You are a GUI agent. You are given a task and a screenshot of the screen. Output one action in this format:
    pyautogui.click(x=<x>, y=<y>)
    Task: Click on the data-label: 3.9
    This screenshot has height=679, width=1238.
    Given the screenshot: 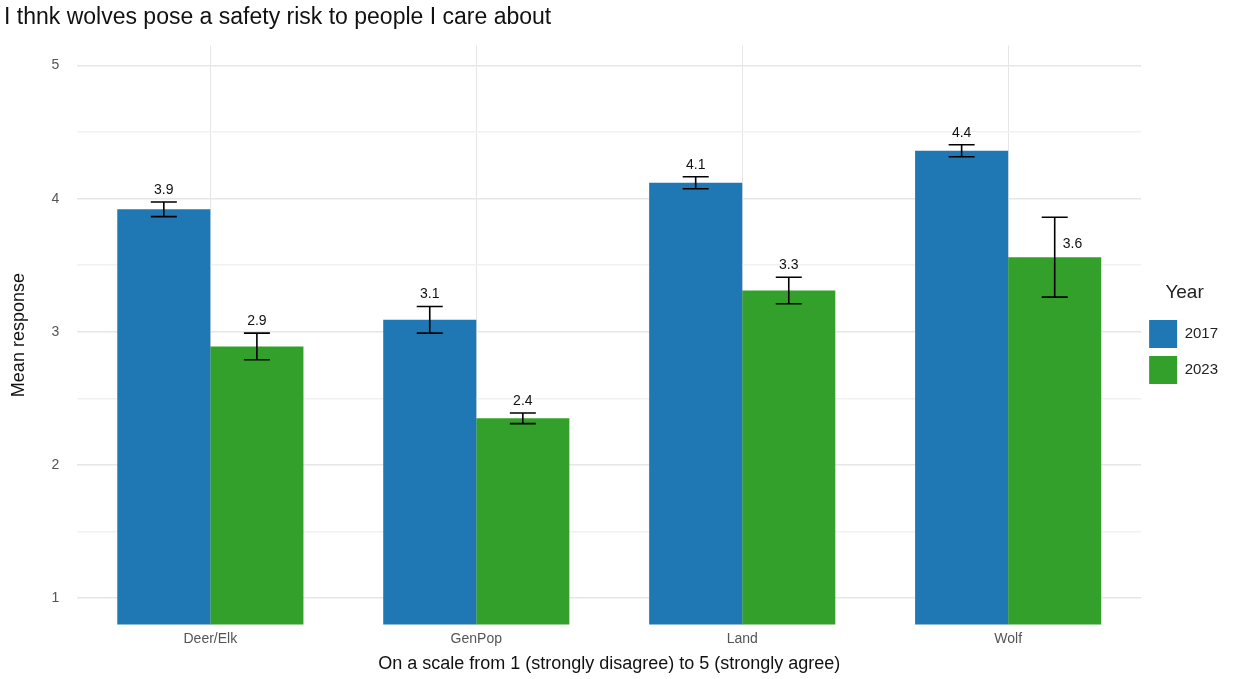 What is the action you would take?
    pyautogui.click(x=164, y=188)
    